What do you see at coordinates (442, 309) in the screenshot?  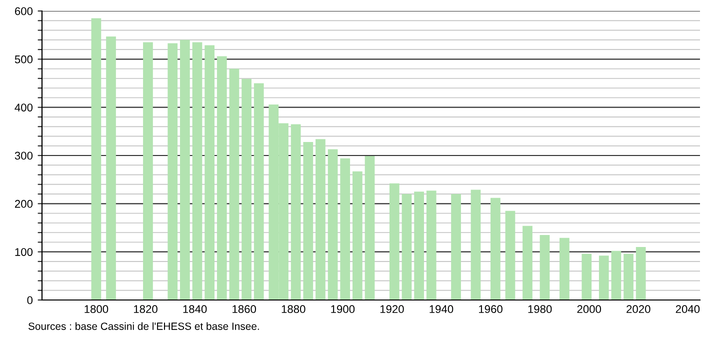 I see `x-tick-label: 1940` at bounding box center [442, 309].